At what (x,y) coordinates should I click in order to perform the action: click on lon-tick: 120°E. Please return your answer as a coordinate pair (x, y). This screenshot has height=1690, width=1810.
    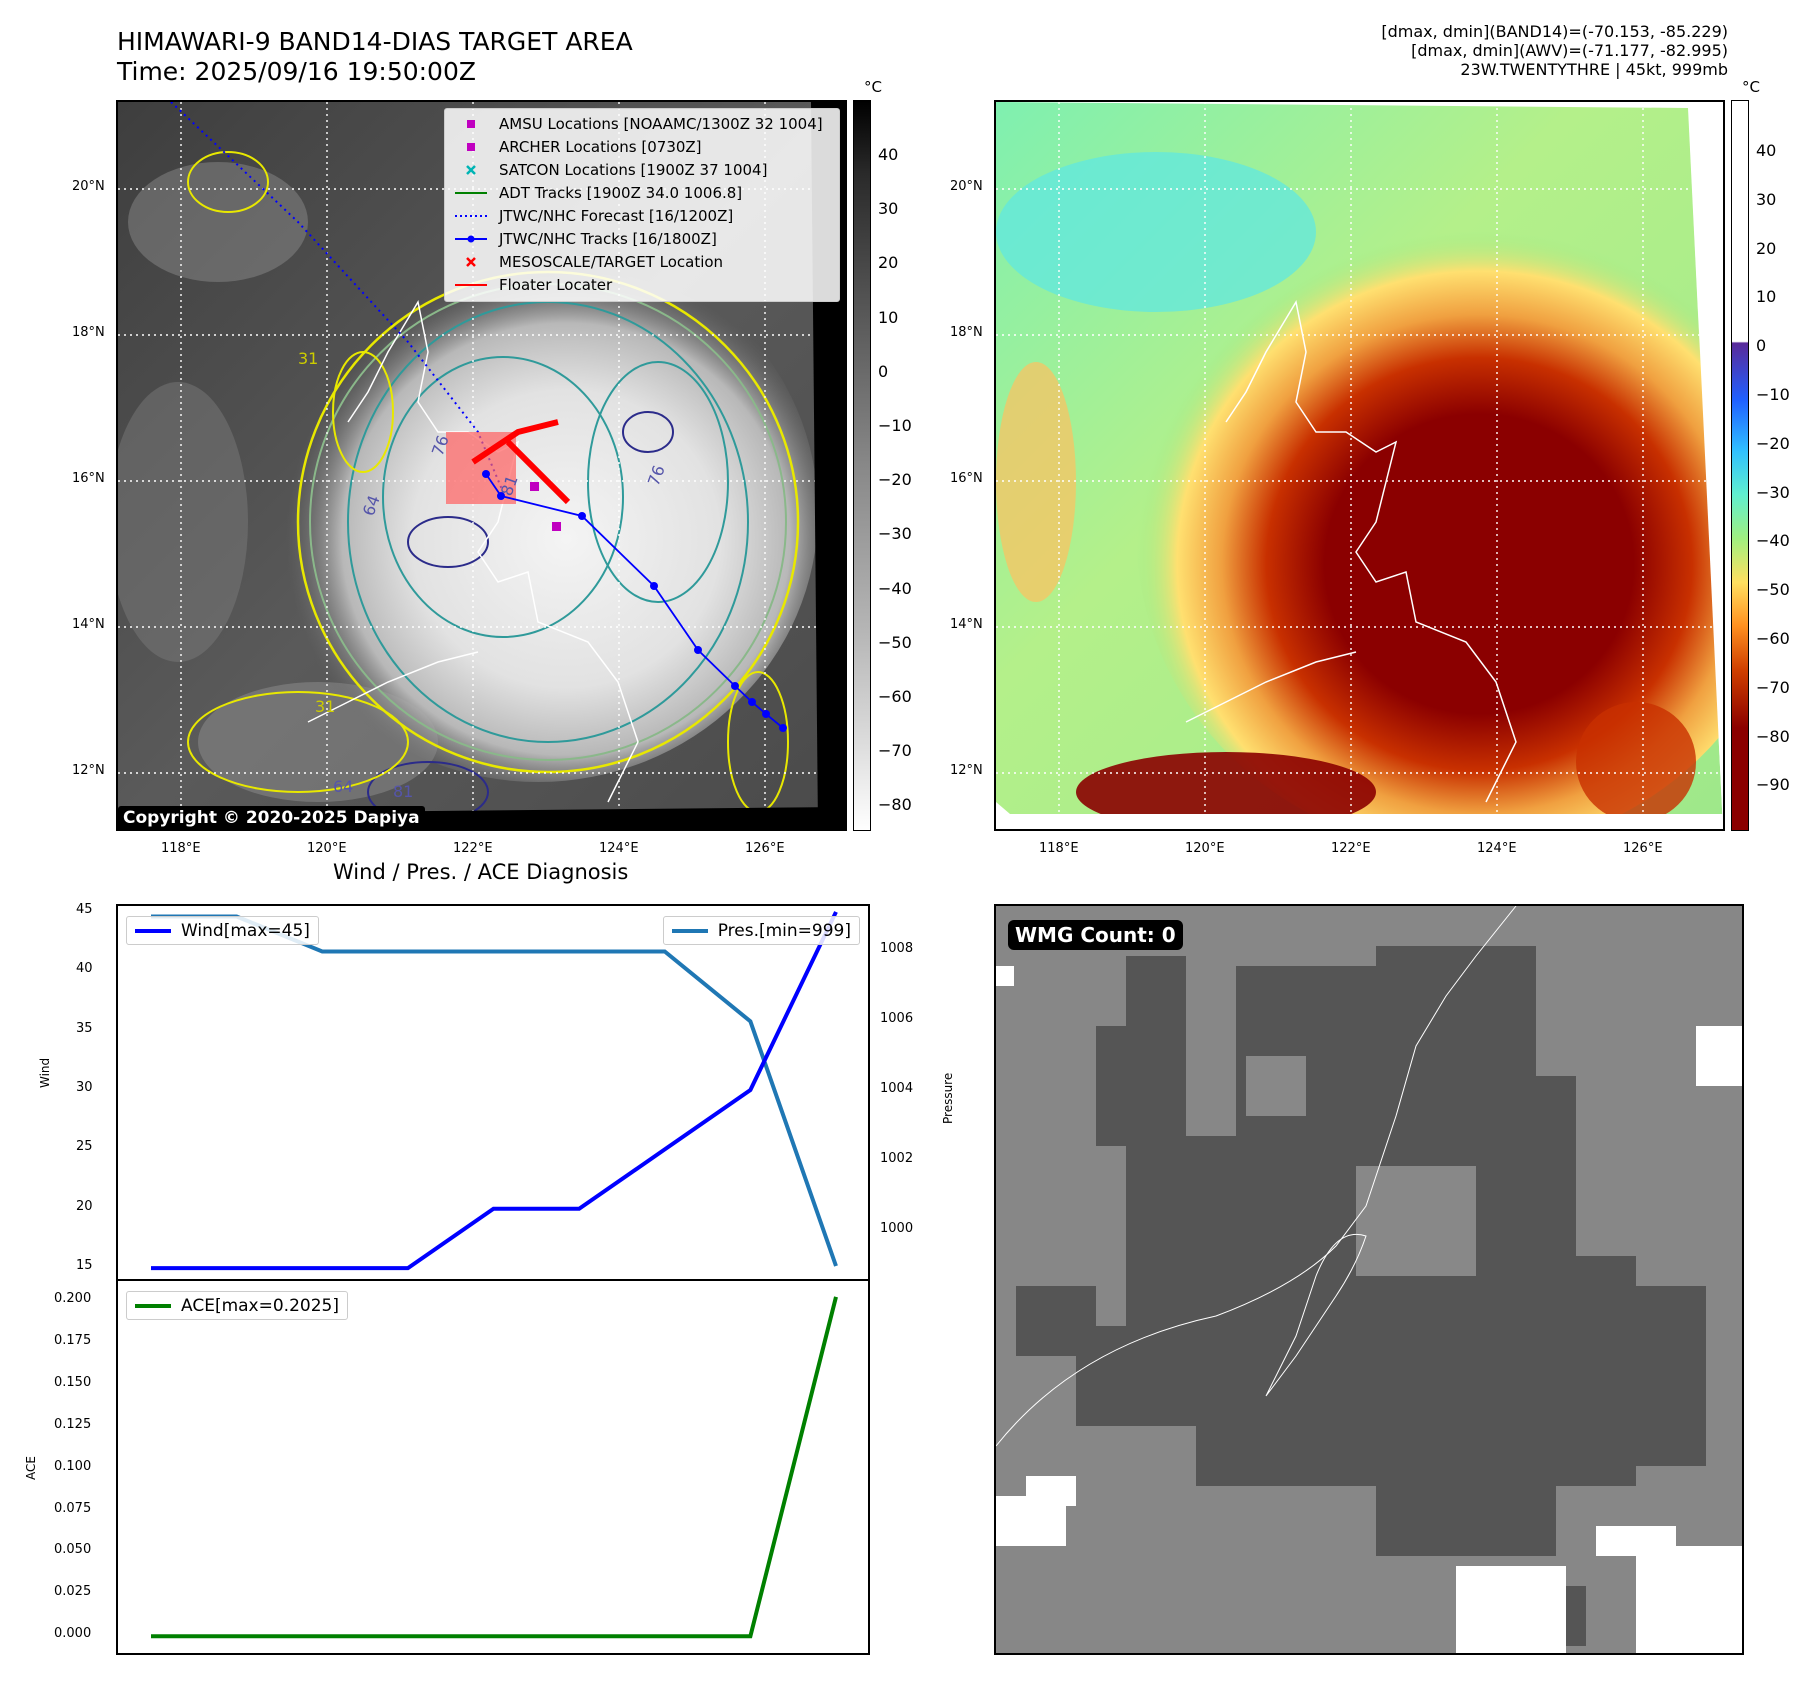
    Looking at the image, I should click on (327, 848).